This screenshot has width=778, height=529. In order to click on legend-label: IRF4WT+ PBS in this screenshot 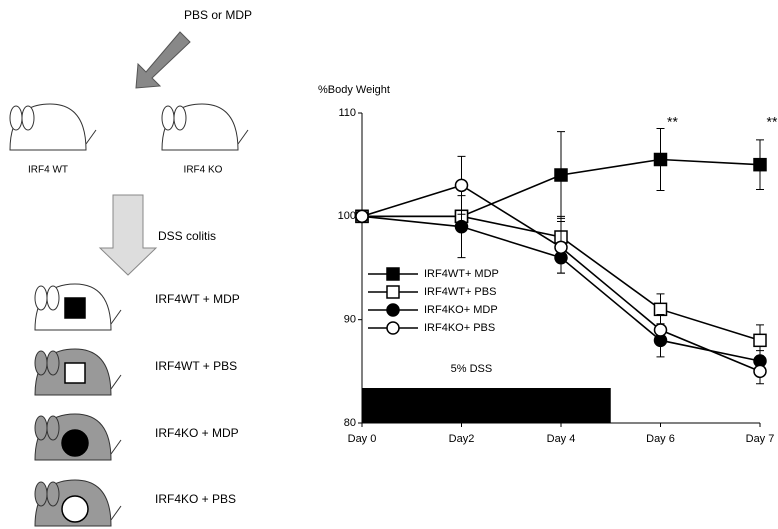, I will do `click(460, 292)`.